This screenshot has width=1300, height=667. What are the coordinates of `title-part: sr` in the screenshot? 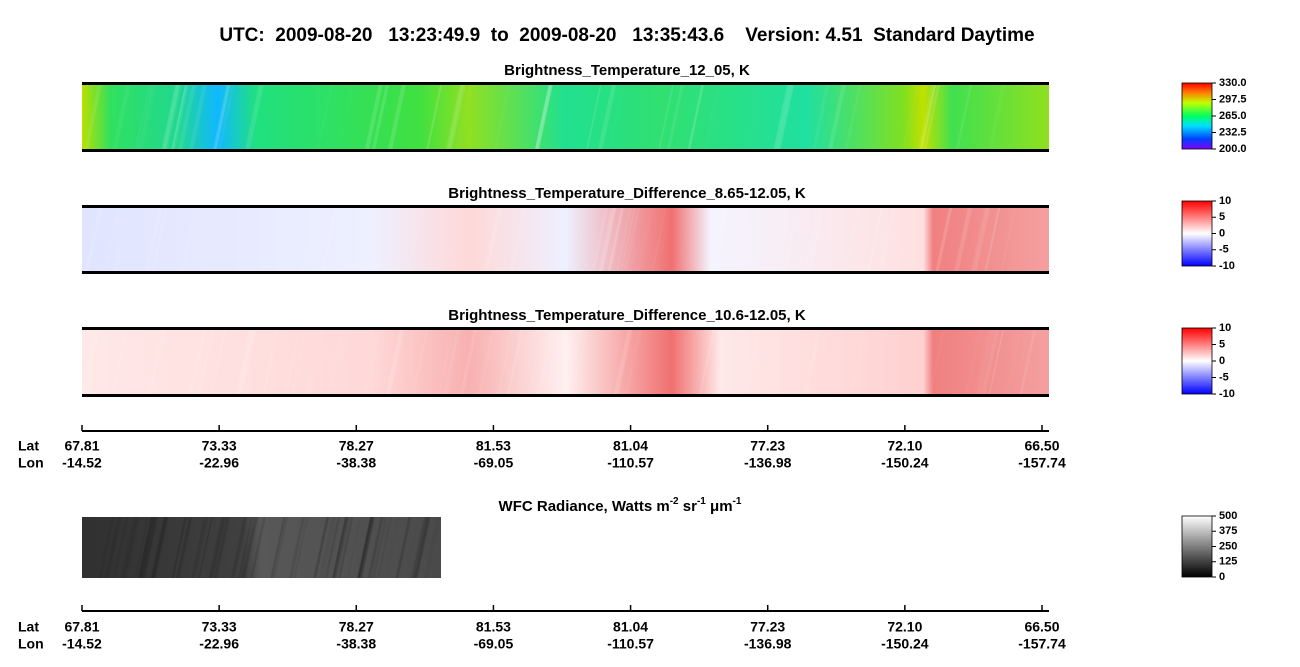 It's located at (688, 506).